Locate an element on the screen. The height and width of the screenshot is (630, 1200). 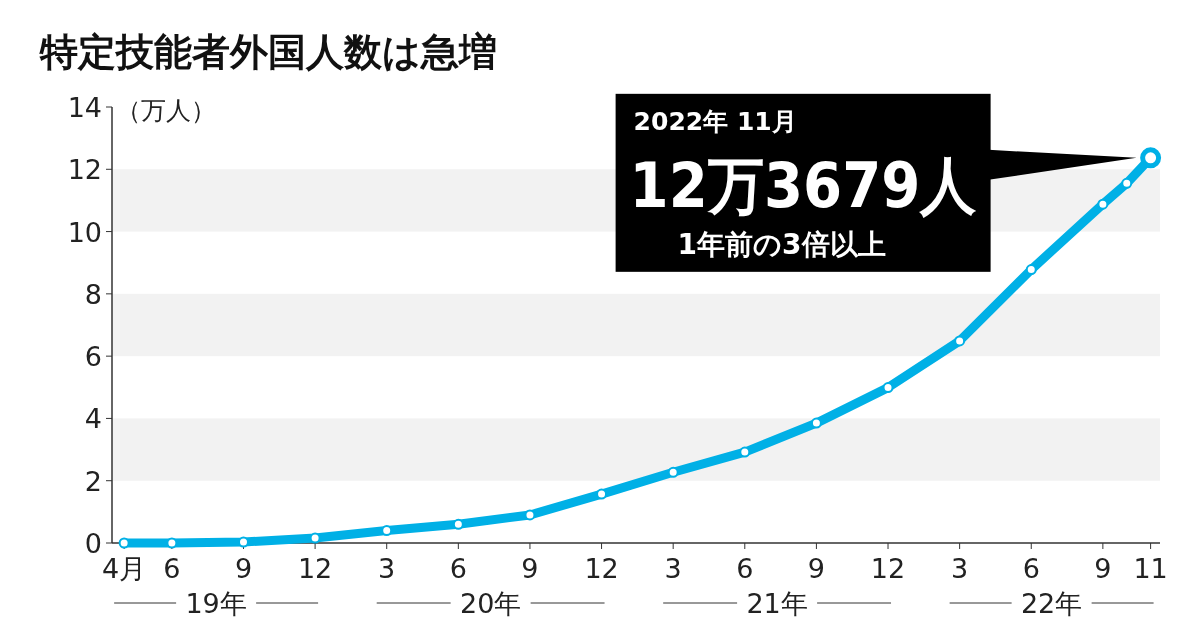
x-tick-label: 4月 is located at coordinates (124, 568).